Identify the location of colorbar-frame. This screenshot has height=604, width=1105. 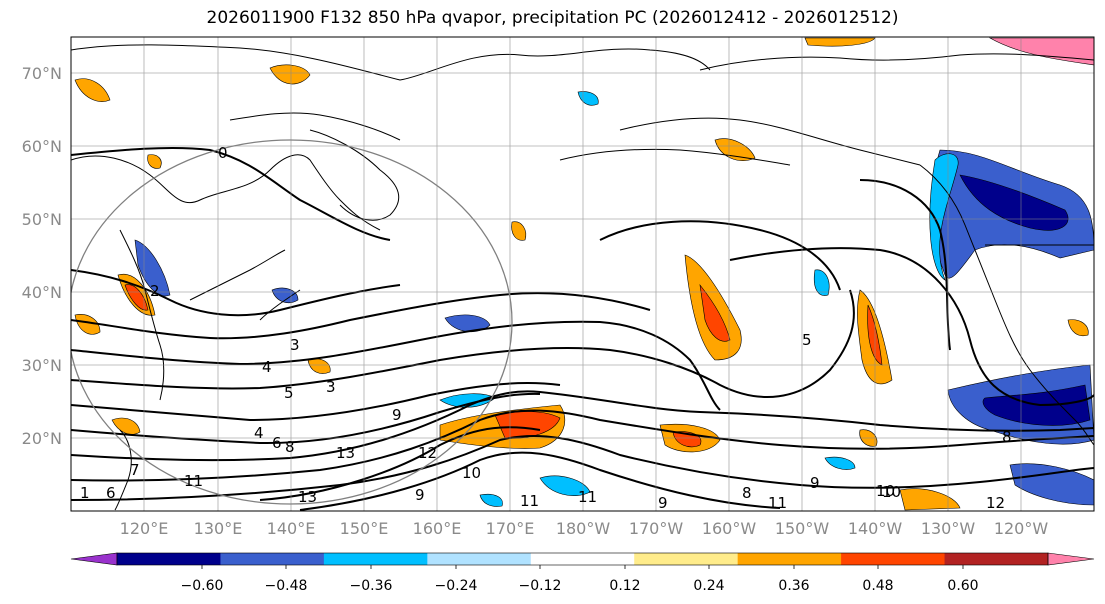
(582, 559).